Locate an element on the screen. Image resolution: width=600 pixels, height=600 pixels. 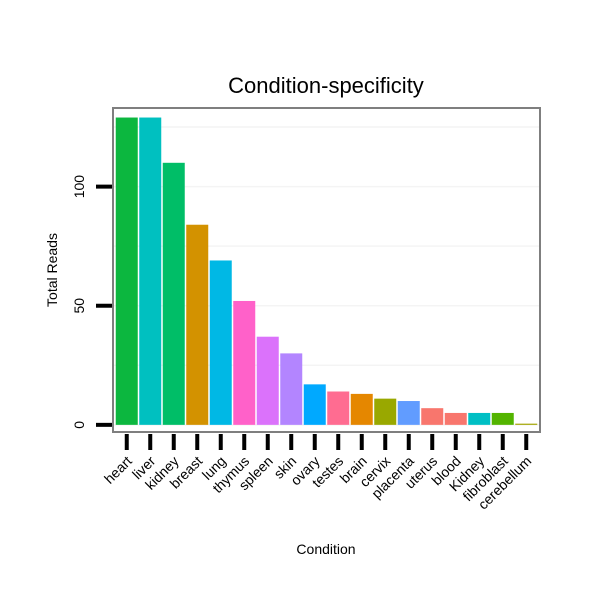
bar-testes is located at coordinates (338, 408).